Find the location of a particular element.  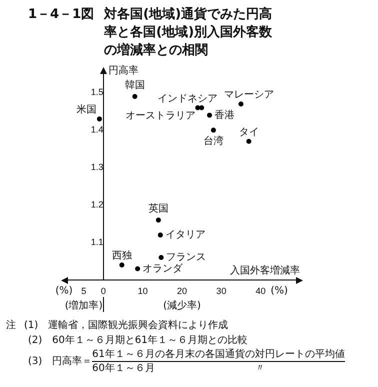

text: (1) 運輸省，国際観光振興会資料により作成 is located at coordinates (126, 325).